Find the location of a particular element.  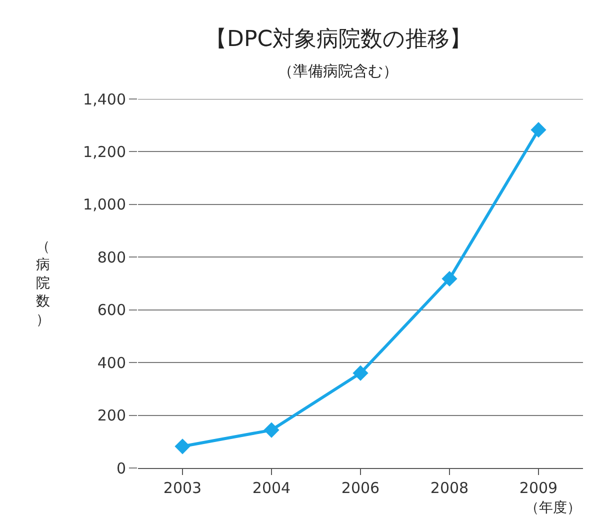

y-tick-label: 1,400 is located at coordinates (104, 99).